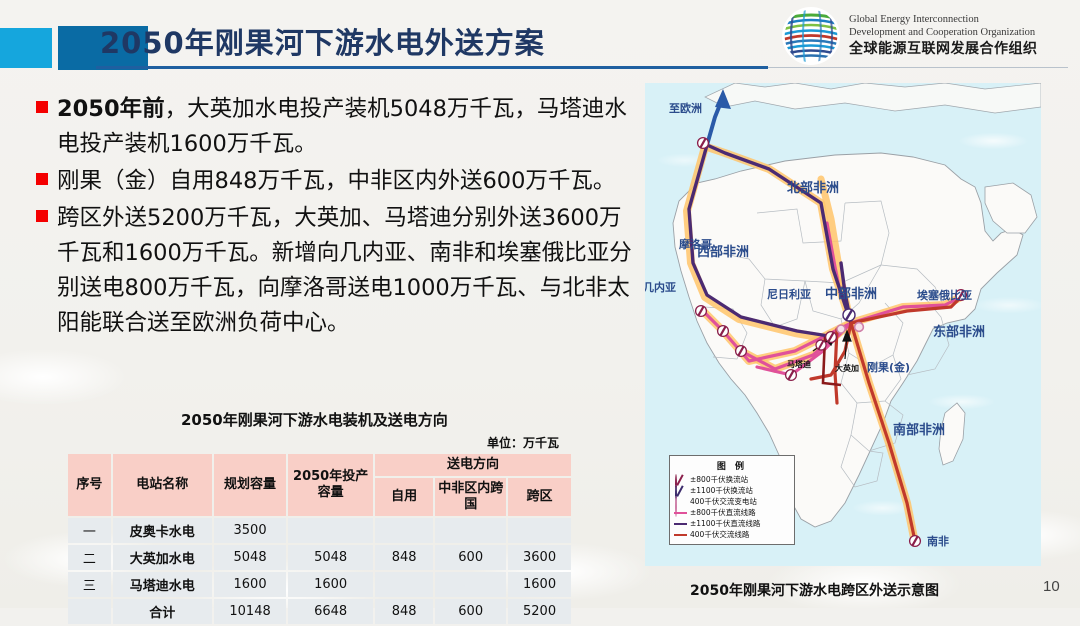 This screenshot has width=1080, height=626. Describe the element at coordinates (162, 611) in the screenshot. I see `cell-name: 合计` at that location.